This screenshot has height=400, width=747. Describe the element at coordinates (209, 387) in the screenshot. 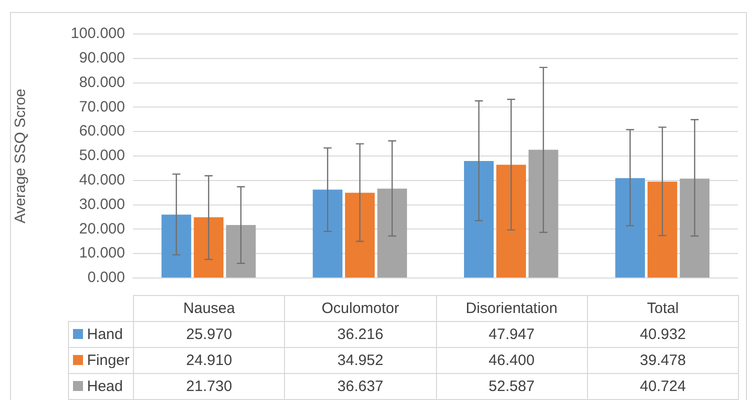

I see `data-label: 21.730` at that location.